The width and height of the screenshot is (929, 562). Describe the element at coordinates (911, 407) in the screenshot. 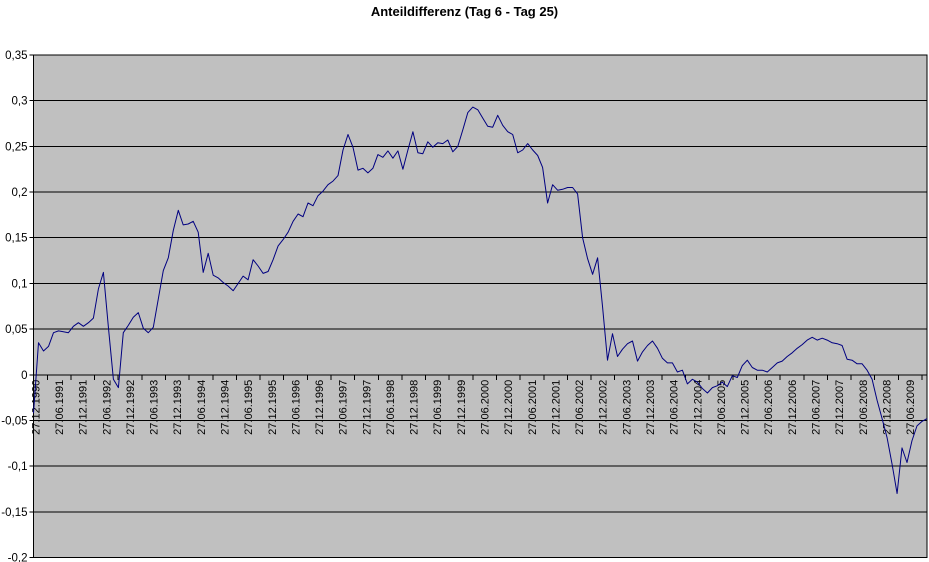

I see `x-axis-label: 27.06.2009` at that location.